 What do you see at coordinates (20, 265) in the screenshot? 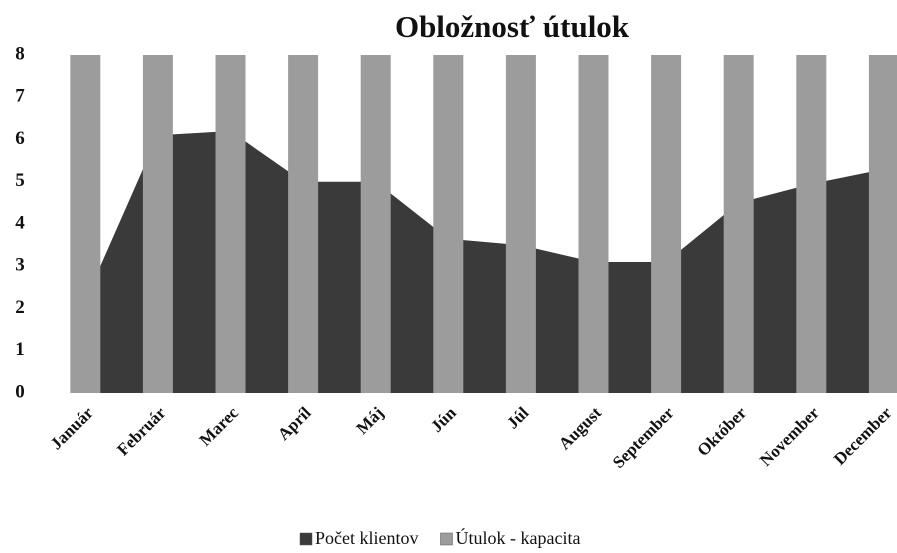
I see `y-tick-label: 3` at bounding box center [20, 265].